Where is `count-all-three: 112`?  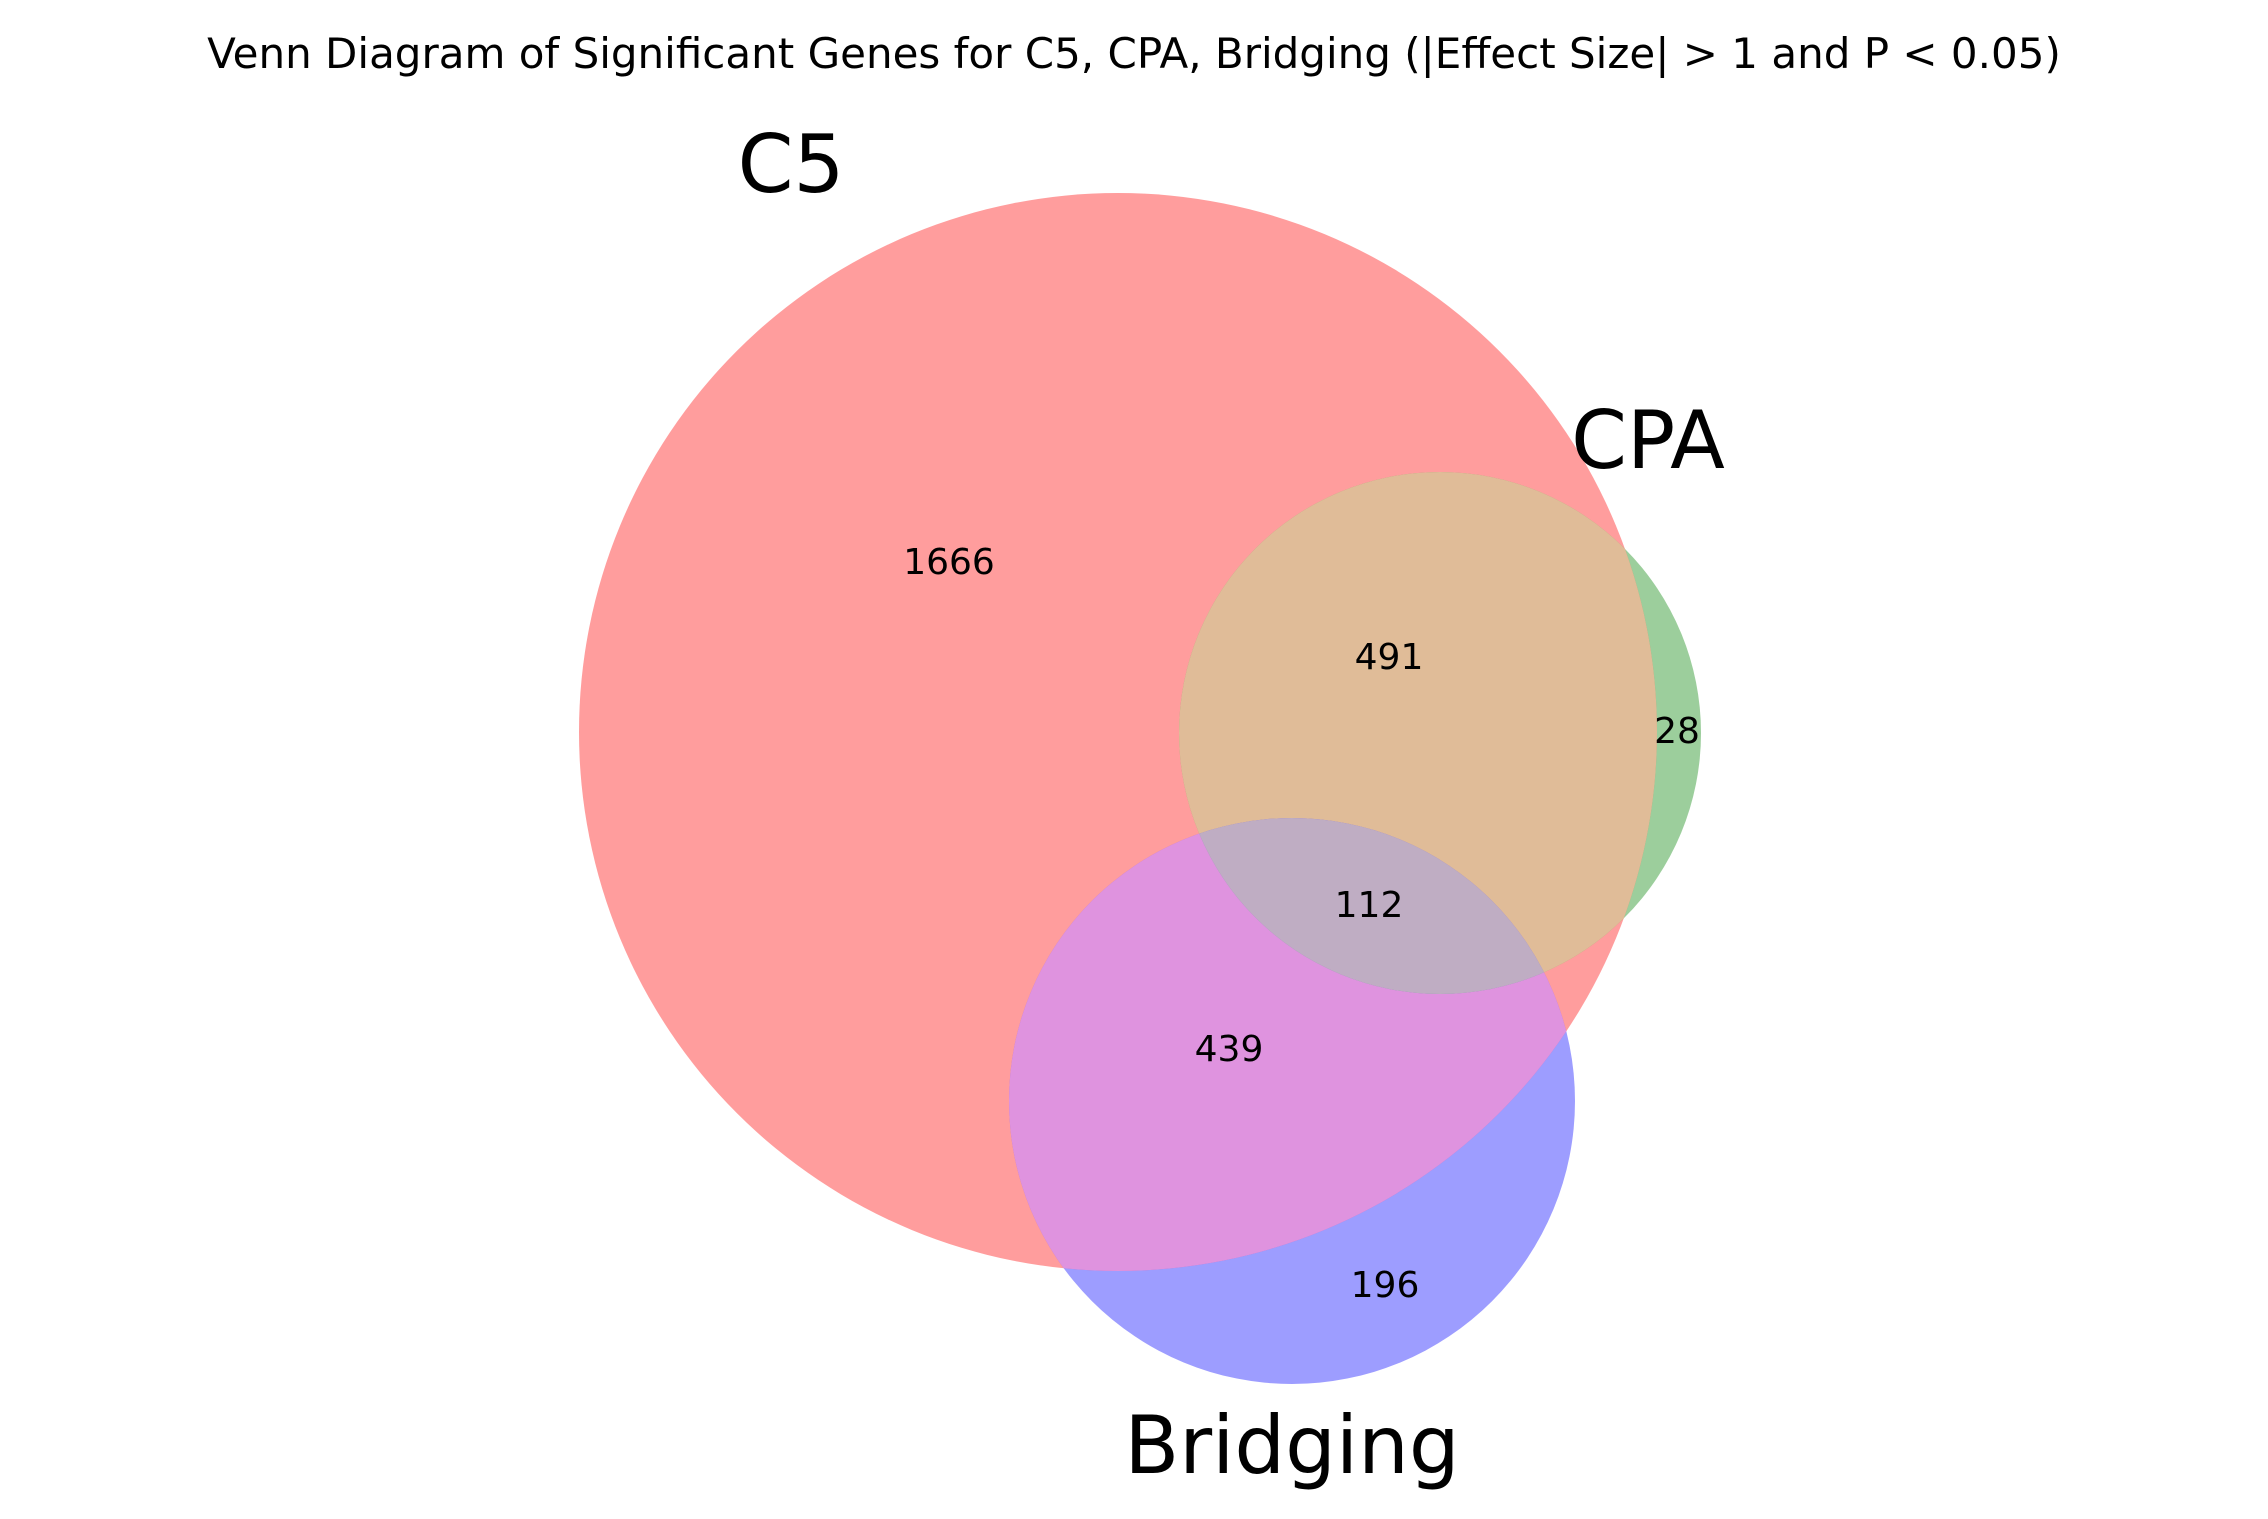
count-all-three: 112 is located at coordinates (1369, 905).